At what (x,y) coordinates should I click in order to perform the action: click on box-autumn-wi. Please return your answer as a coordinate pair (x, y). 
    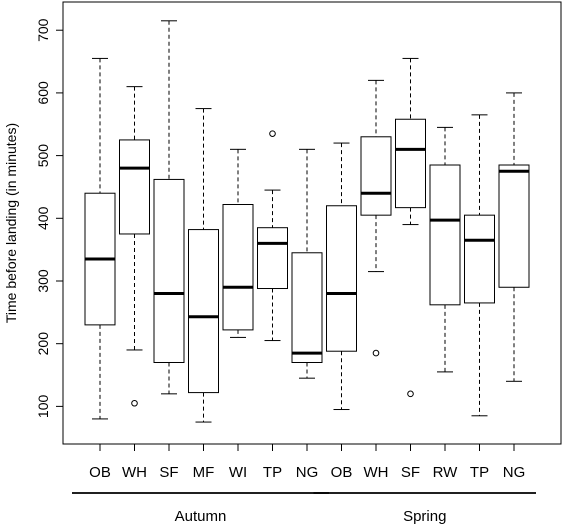
    Looking at the image, I should click on (238, 243).